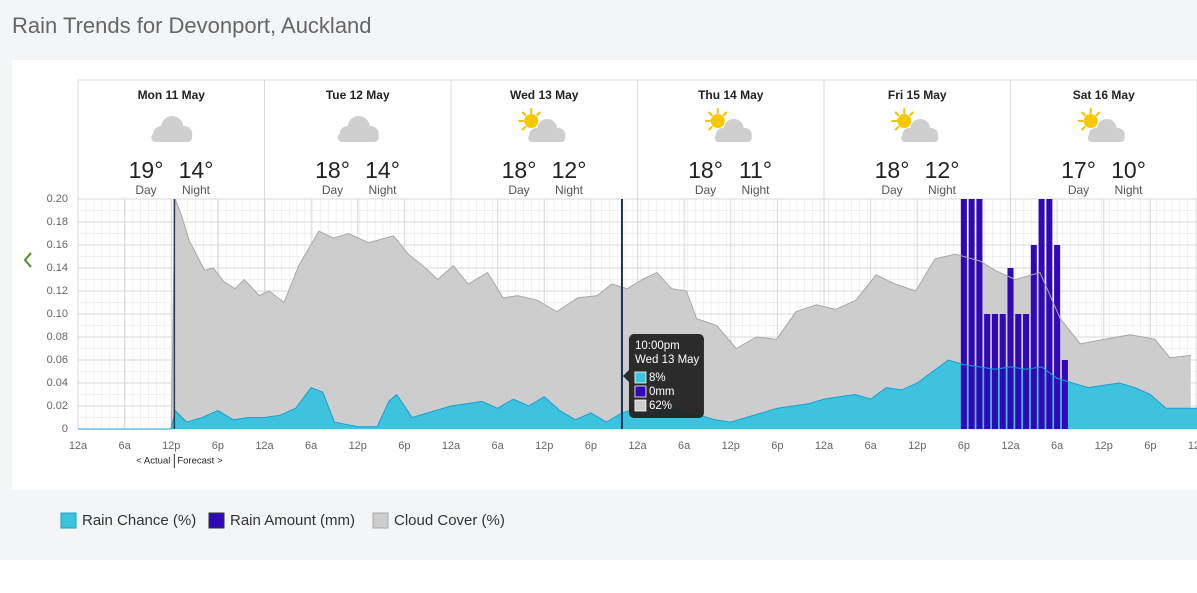 This screenshot has width=1197, height=593. Describe the element at coordinates (57, 406) in the screenshot. I see `y-tick-label: 0.02` at that location.